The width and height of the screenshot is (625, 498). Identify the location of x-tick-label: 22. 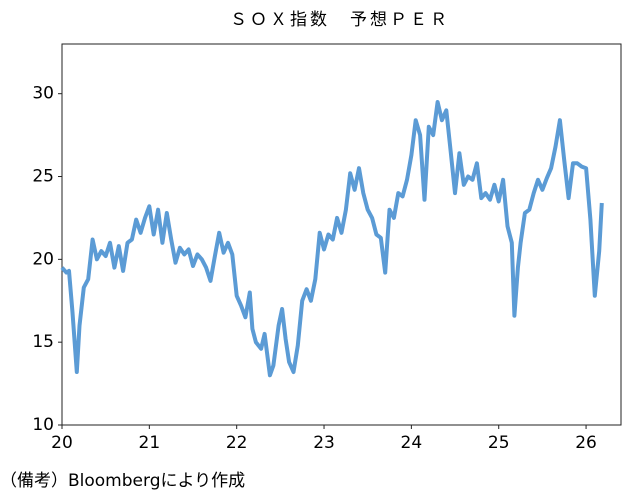
(237, 443).